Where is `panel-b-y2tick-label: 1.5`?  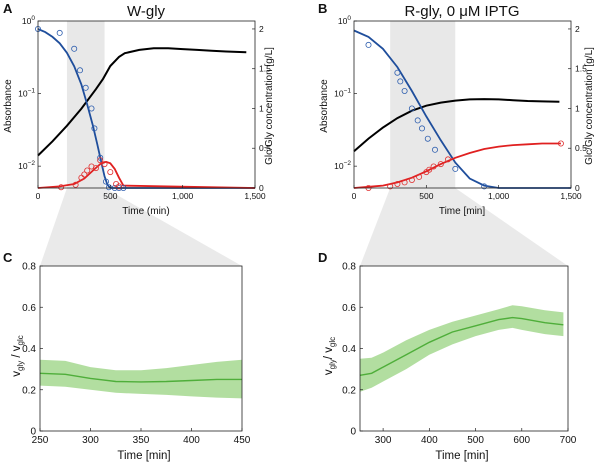 panel-b-y2tick-label: 1.5 is located at coordinates (581, 69).